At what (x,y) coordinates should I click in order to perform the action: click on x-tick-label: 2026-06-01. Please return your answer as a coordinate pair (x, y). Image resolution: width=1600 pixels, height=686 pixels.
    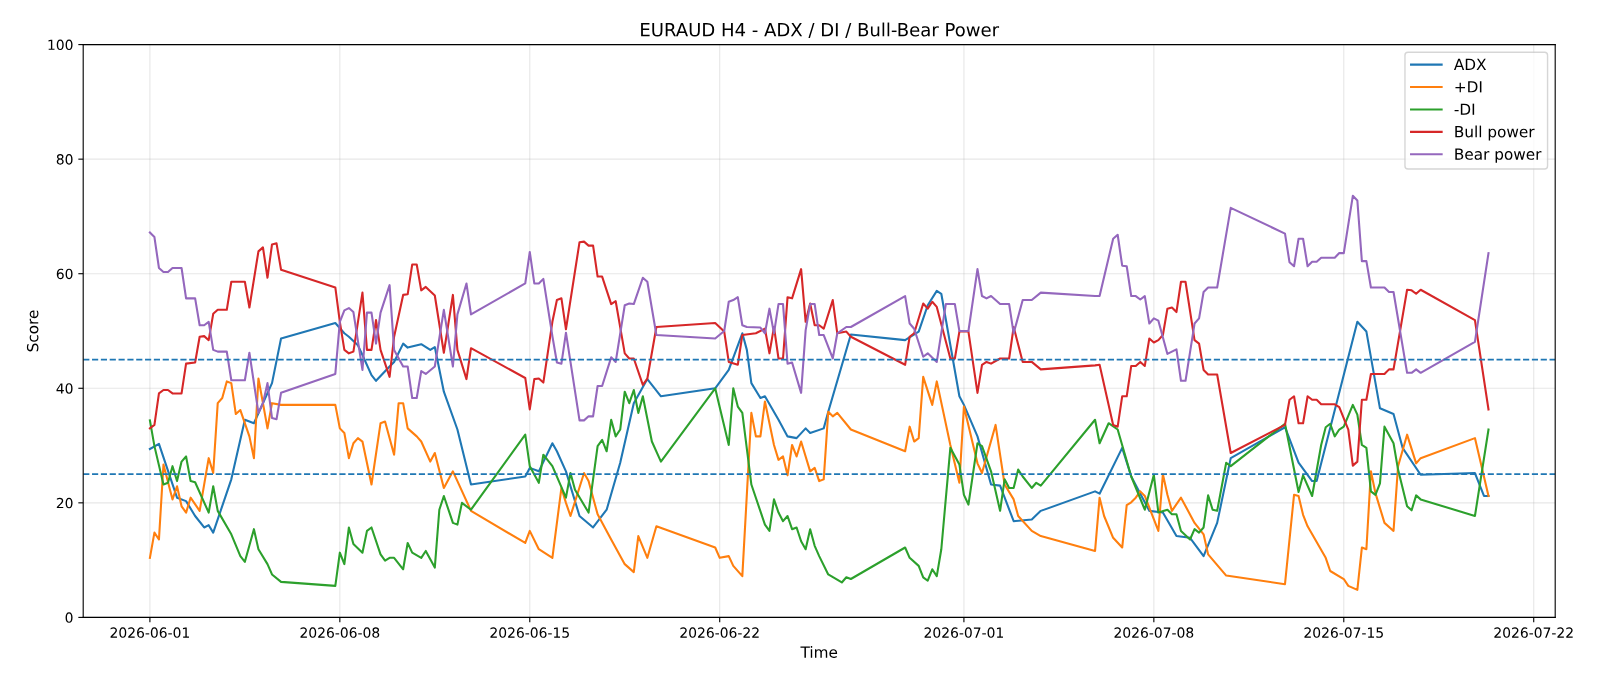
    Looking at the image, I should click on (149, 632).